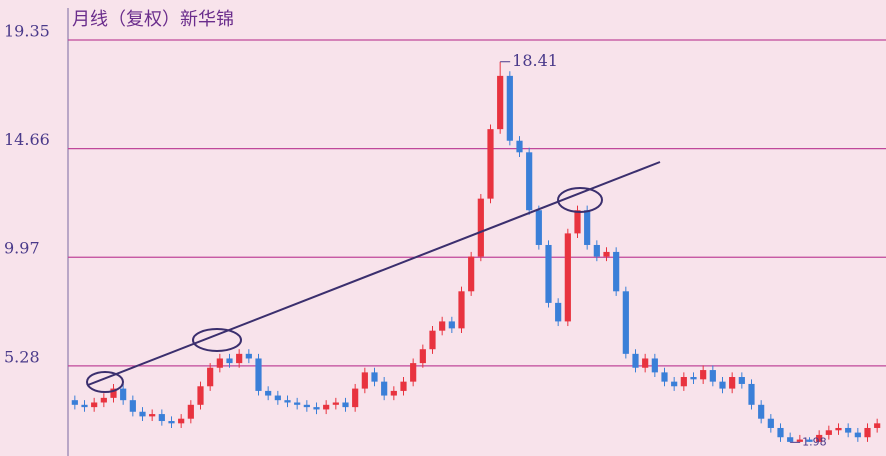 Image resolution: width=886 pixels, height=456 pixels. I want to click on y-tick-label: 19.35, so click(27, 30).